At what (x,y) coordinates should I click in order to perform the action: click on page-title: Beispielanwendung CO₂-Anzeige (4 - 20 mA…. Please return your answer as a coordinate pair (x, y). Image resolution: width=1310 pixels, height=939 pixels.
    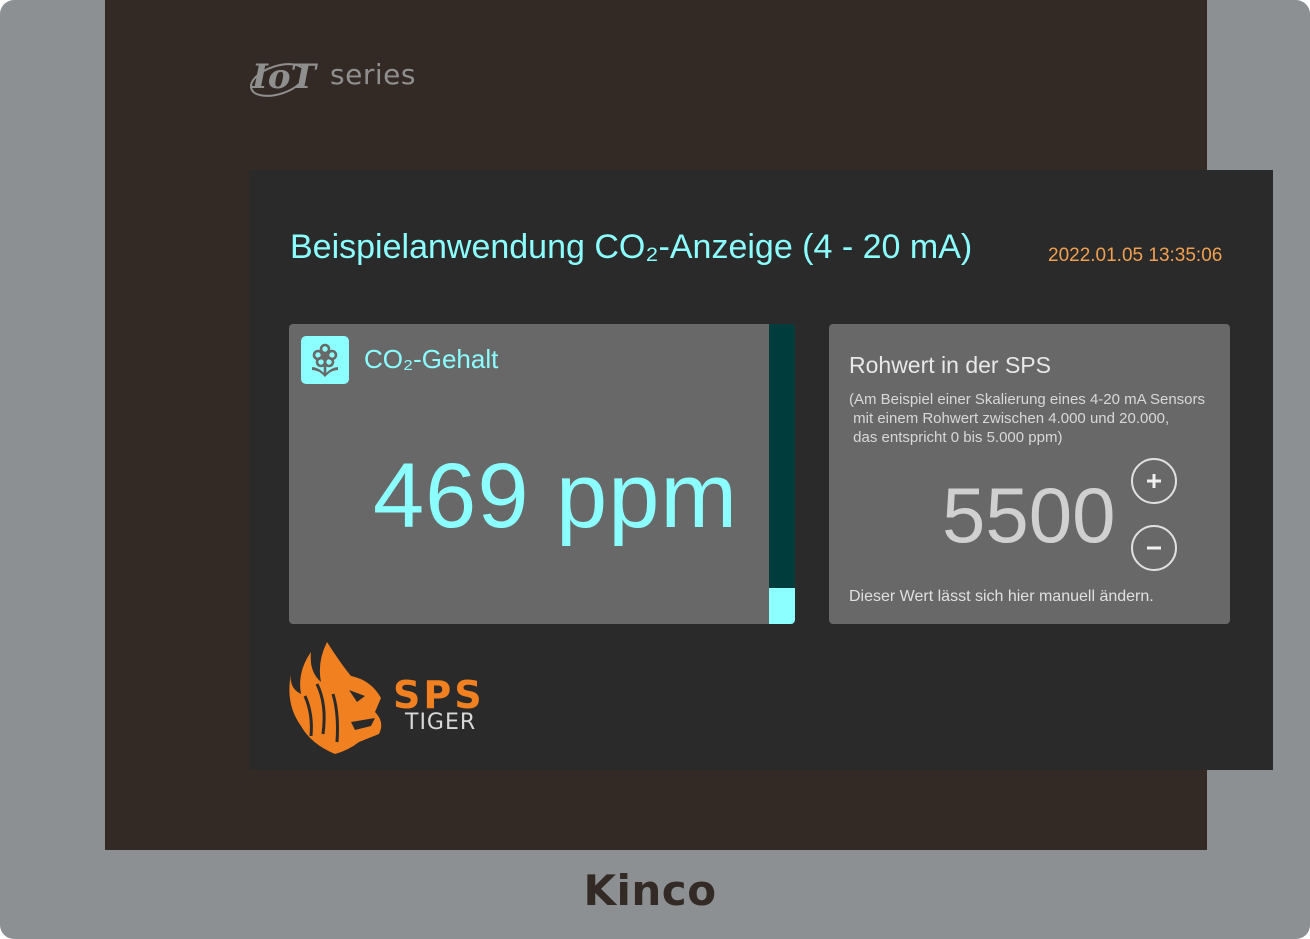
    Looking at the image, I should click on (631, 247).